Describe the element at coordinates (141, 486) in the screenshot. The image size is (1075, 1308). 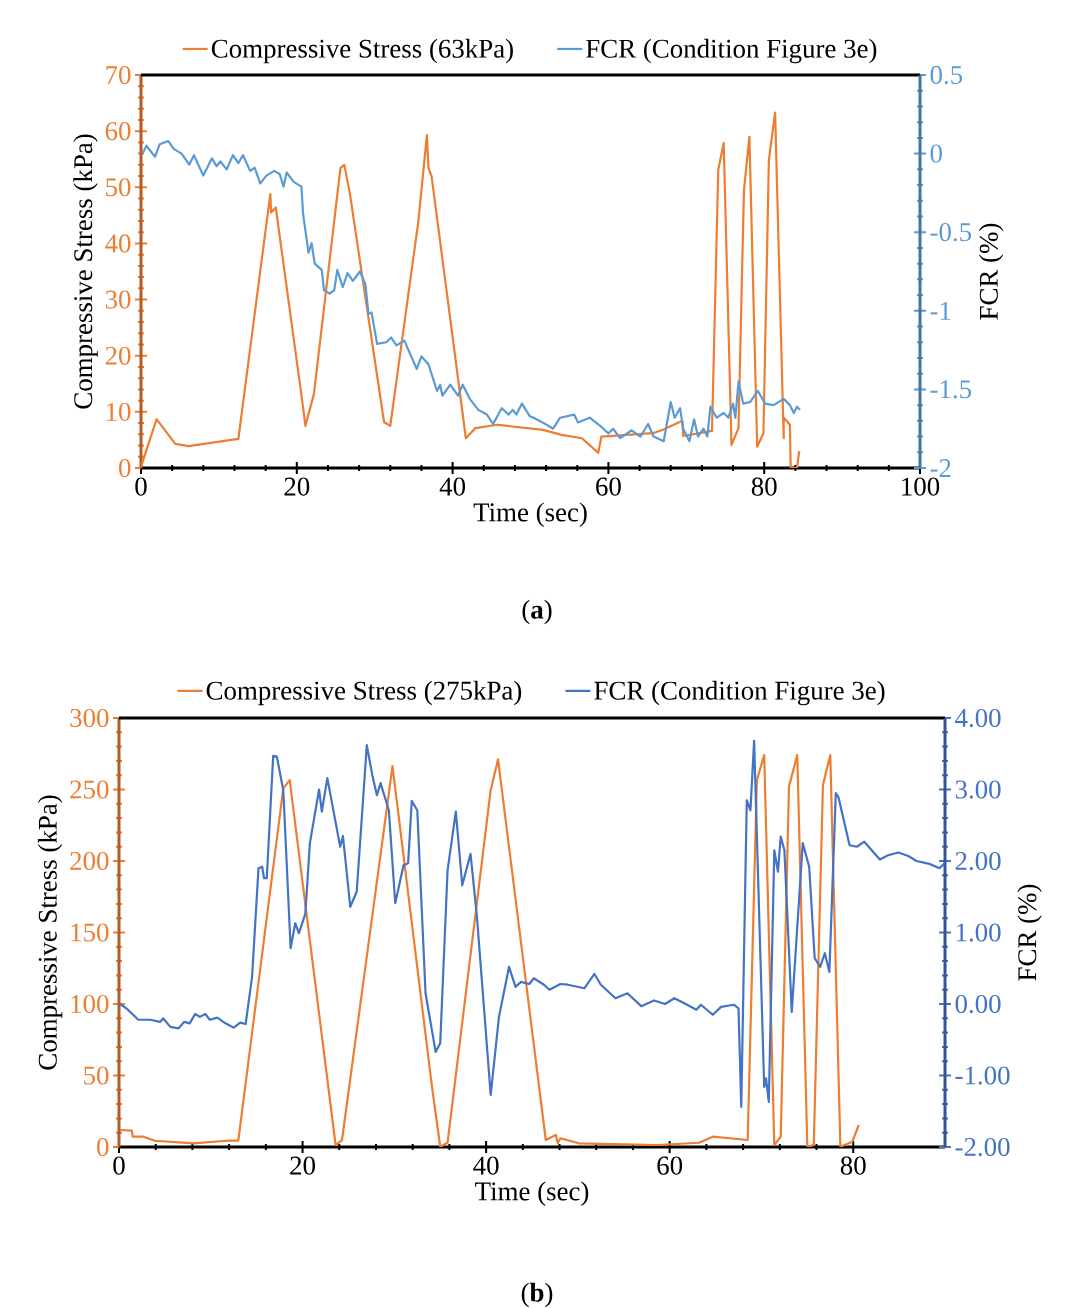
I see `x-tick-label: 0` at that location.